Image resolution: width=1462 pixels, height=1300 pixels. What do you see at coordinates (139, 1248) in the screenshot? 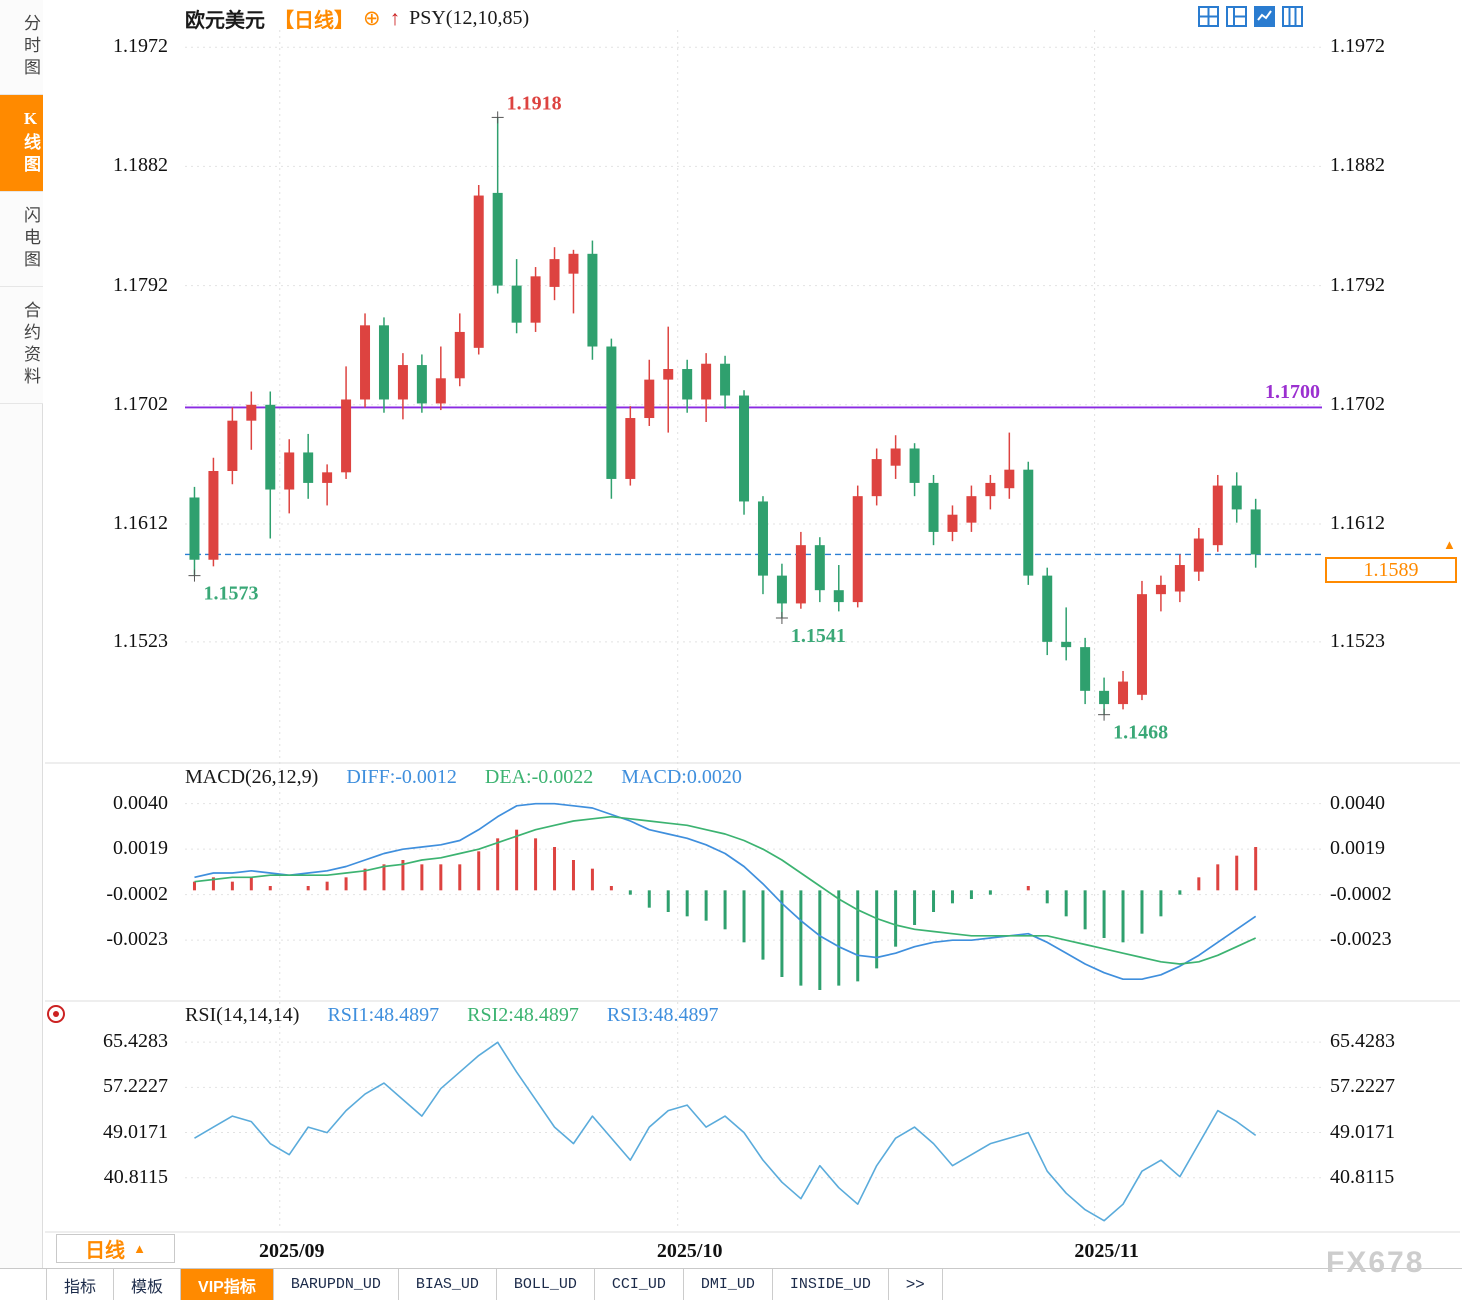
I see `period-selector-arrow-icon: ▲` at bounding box center [139, 1248].